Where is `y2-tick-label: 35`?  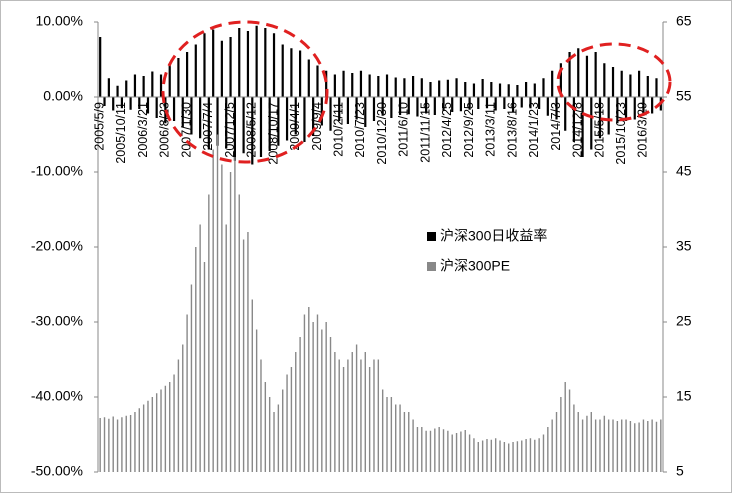
y2-tick-label: 35 is located at coordinates (684, 246).